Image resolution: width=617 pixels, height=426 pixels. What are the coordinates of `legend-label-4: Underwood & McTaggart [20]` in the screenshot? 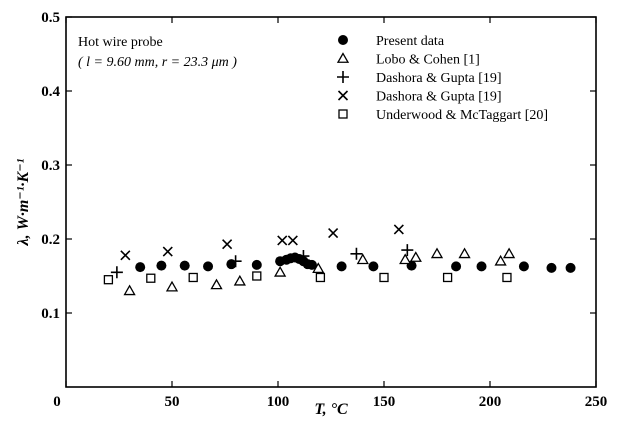 It's located at (462, 115).